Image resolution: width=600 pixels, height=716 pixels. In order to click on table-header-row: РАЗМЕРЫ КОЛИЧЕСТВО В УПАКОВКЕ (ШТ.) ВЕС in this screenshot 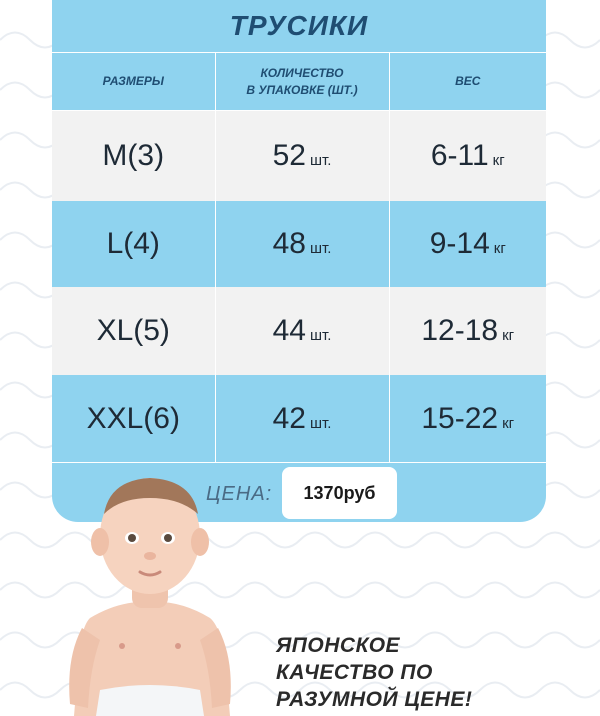, I will do `click(299, 81)`.